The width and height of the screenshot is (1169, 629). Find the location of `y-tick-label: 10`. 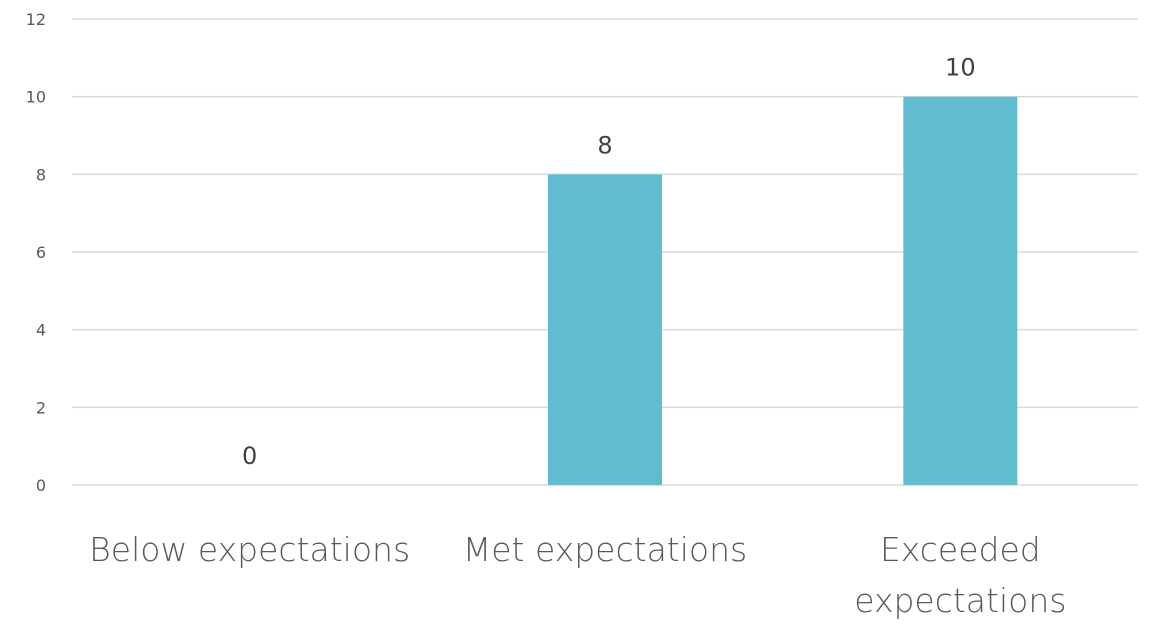

y-tick-label: 10 is located at coordinates (36, 97).